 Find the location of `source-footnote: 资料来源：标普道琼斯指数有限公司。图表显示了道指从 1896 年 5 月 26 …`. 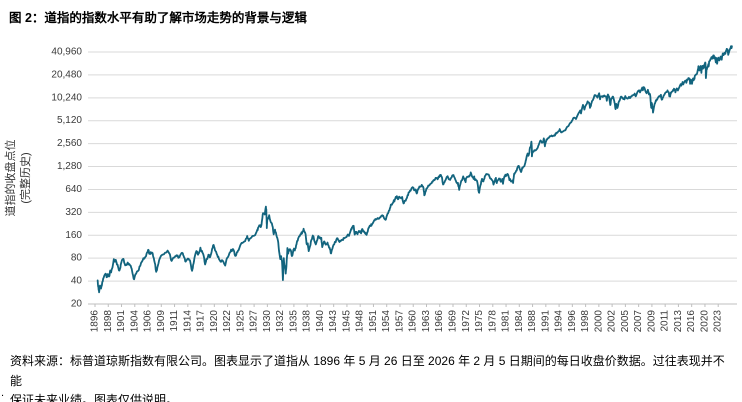

source-footnote: 资料来源：标普道琼斯指数有限公司。图表显示了道指从 1896 年 5 月 26 … is located at coordinates (373, 377).